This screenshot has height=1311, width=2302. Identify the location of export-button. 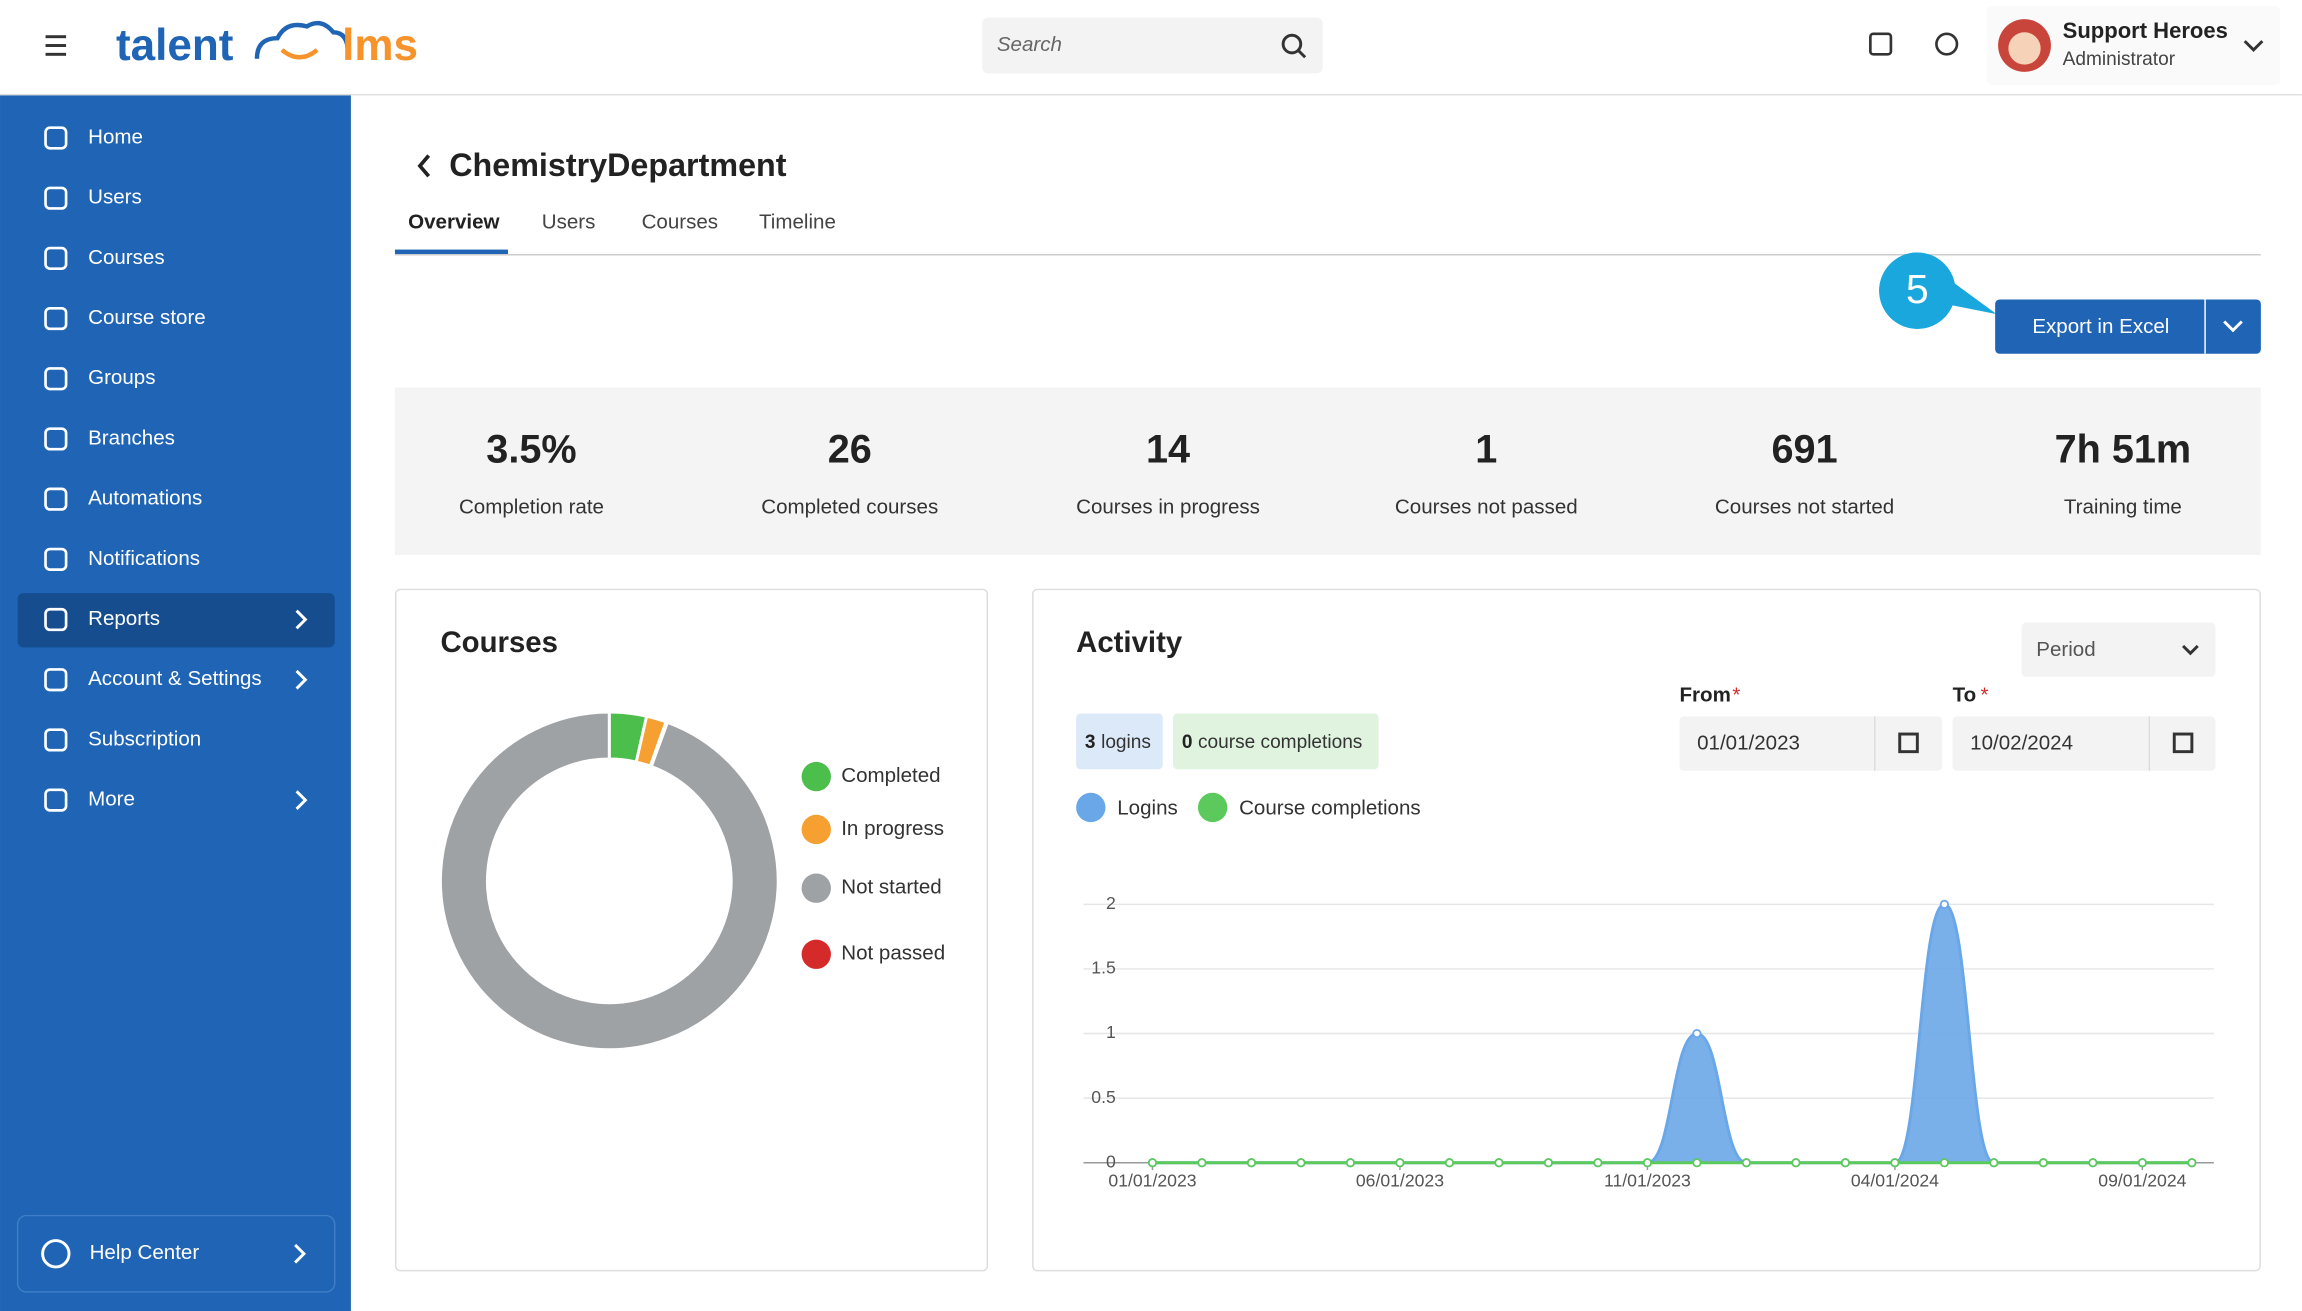
(2128, 326).